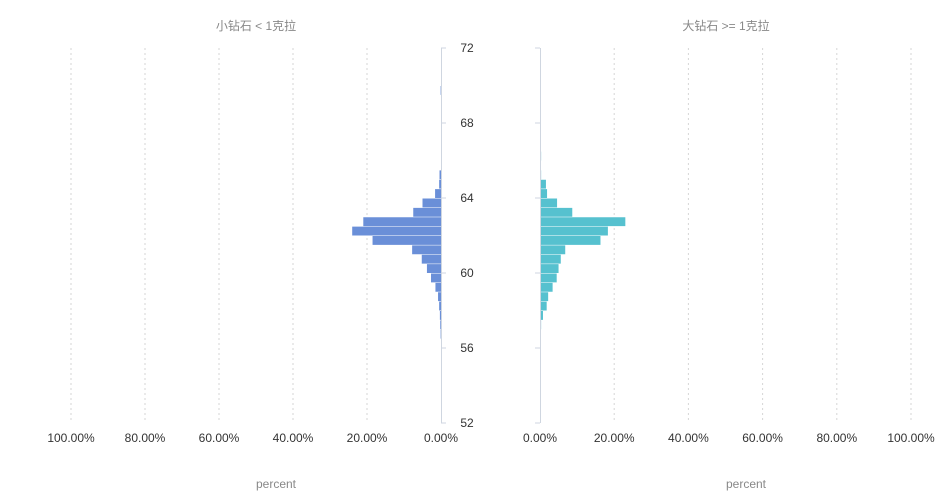 Image resolution: width=950 pixels, height=500 pixels. What do you see at coordinates (467, 198) in the screenshot?
I see `y-tick-label: 64` at bounding box center [467, 198].